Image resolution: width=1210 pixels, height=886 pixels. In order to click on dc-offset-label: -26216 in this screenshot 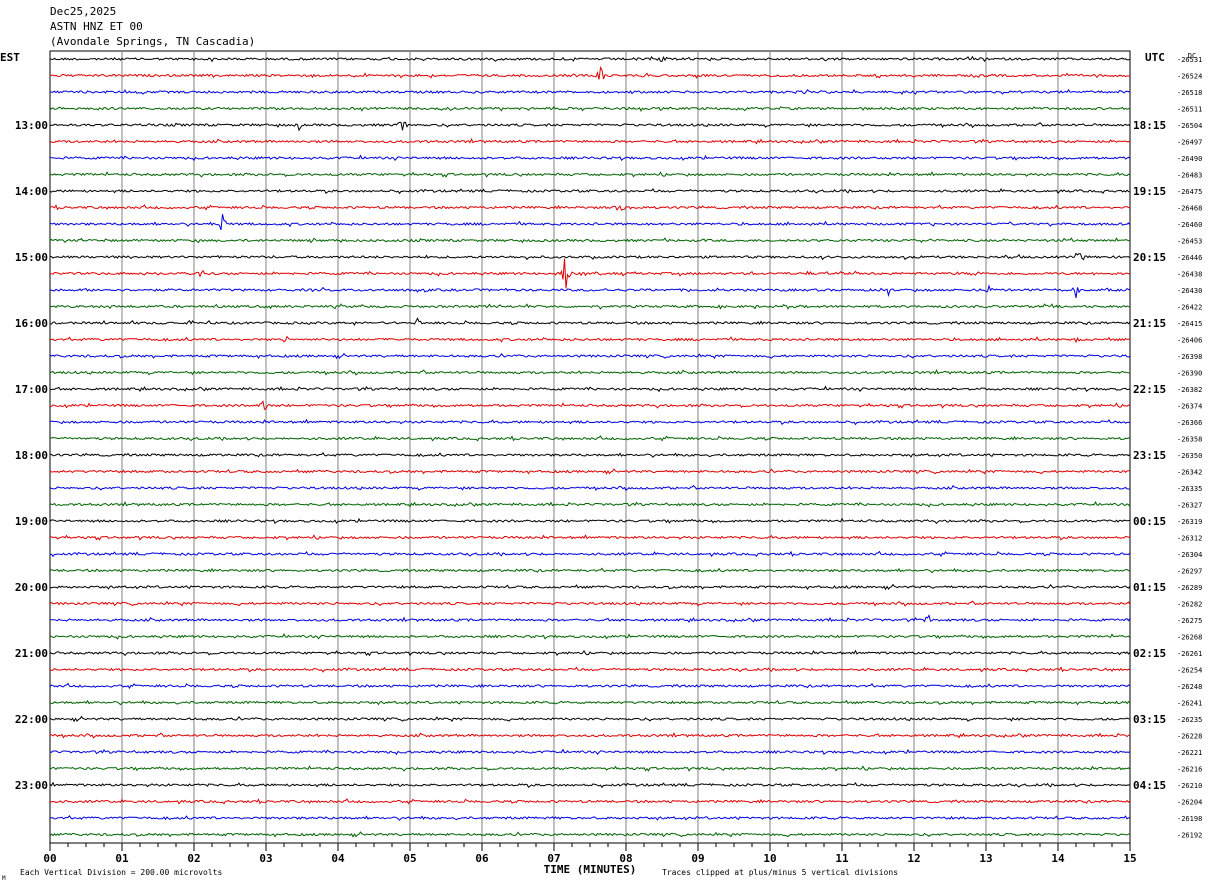, I will do `click(1189, 770)`.